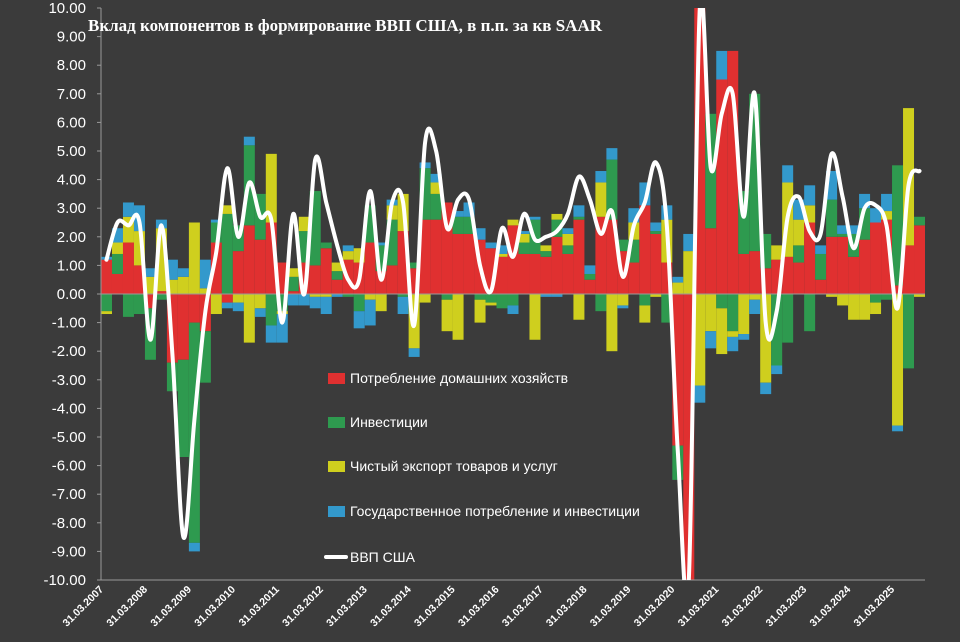 The height and width of the screenshot is (642, 960). I want to click on legend-label-consumption: Потребление домашних хозяйств, so click(459, 378).